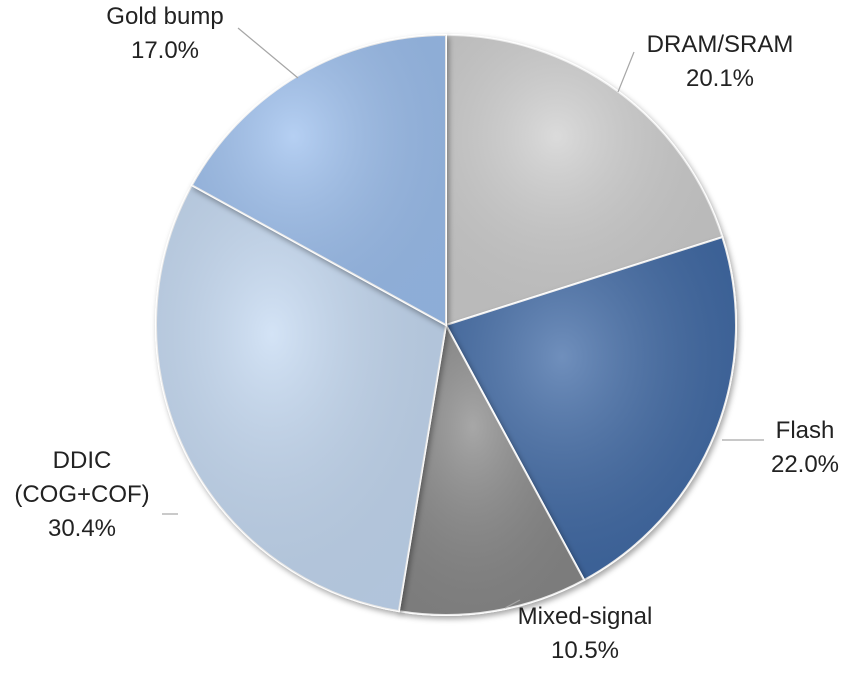 This screenshot has width=849, height=677. What do you see at coordinates (720, 61) in the screenshot?
I see `slice-label: DRAM/SRAM 20.1%` at bounding box center [720, 61].